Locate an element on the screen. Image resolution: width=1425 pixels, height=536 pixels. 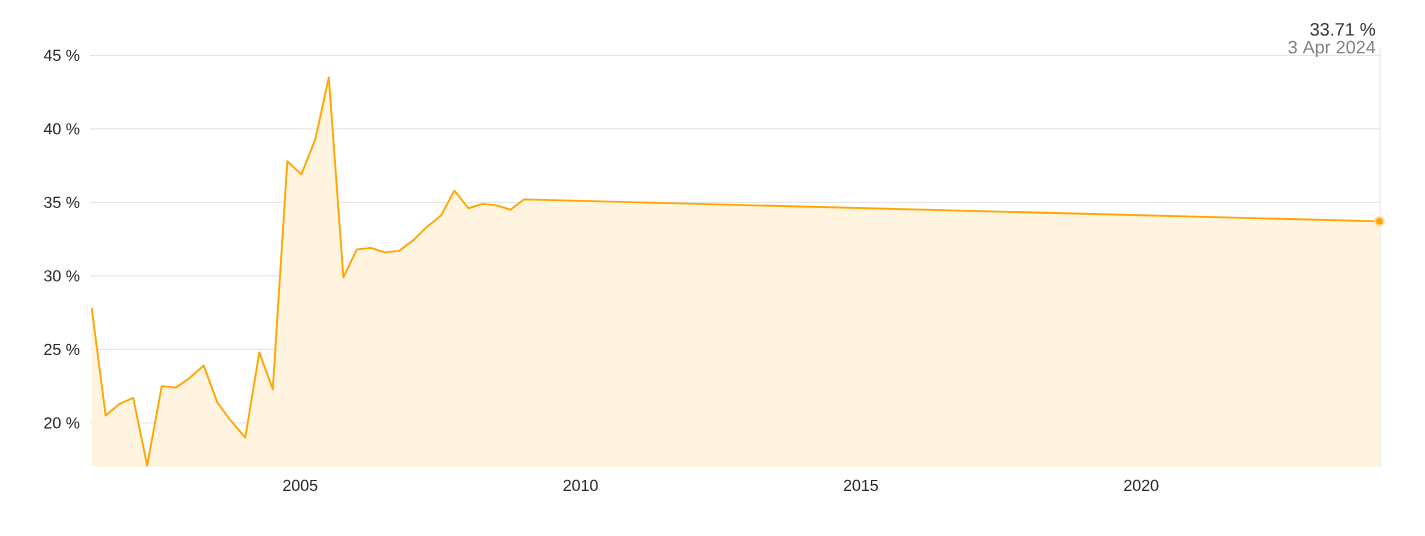
y-tick-label: 30 % is located at coordinates (62, 276).